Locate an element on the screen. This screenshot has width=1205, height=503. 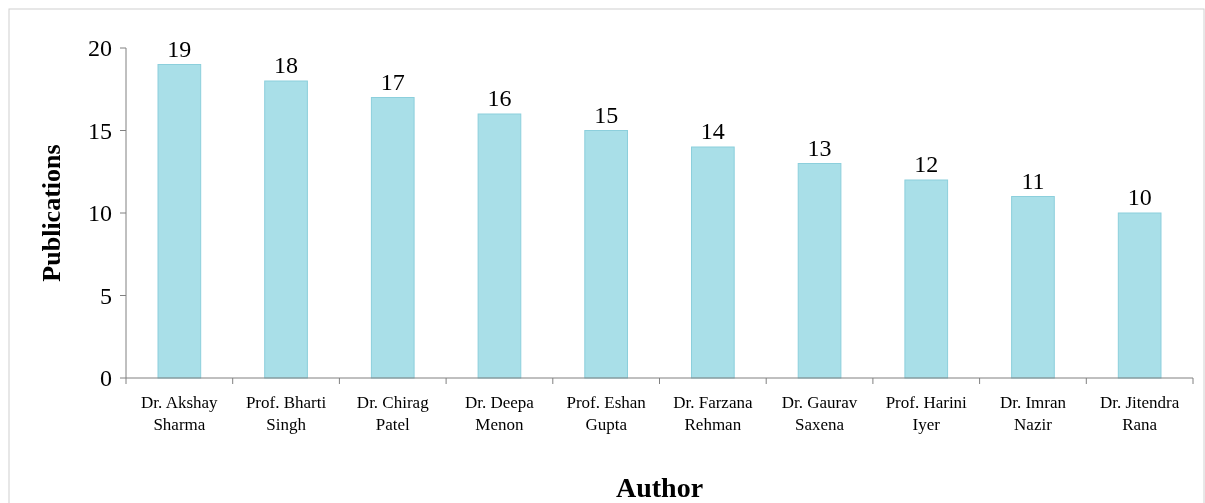
x-tick-label: Prof. Bharti Singh is located at coordinates (286, 413).